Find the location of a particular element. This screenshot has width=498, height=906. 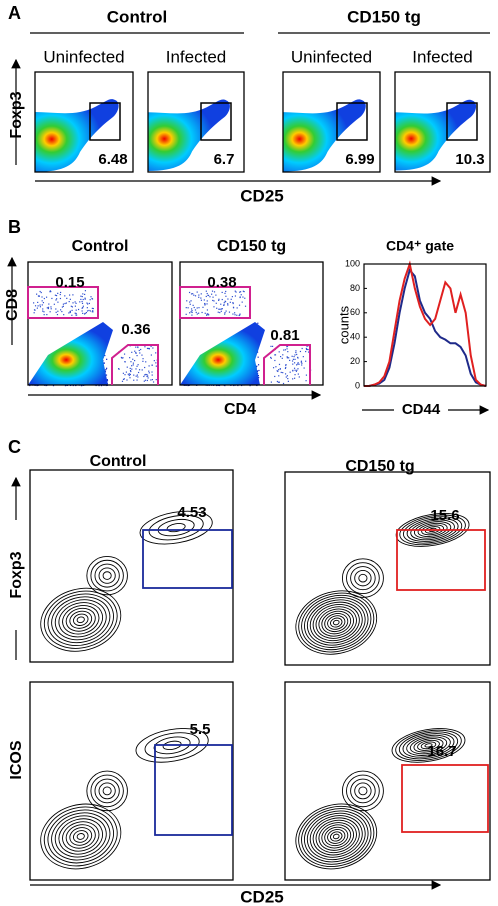

gate-value: 10.3 is located at coordinates (469, 159).